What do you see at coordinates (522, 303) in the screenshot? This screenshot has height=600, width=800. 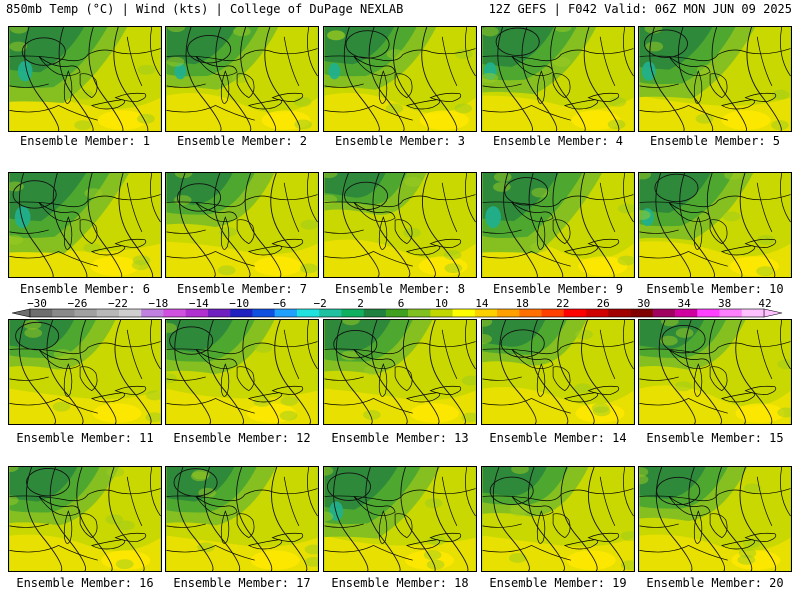 I see `colorbar-tick-label: 18` at bounding box center [522, 303].